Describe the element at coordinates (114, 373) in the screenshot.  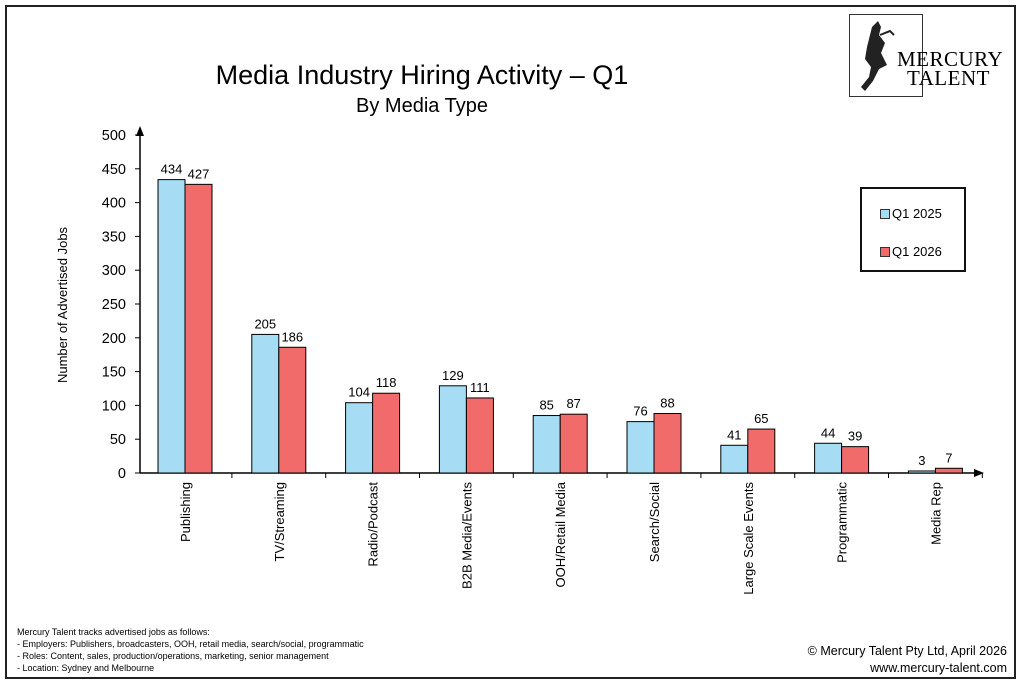
I see `y-tick-label: 150` at that location.